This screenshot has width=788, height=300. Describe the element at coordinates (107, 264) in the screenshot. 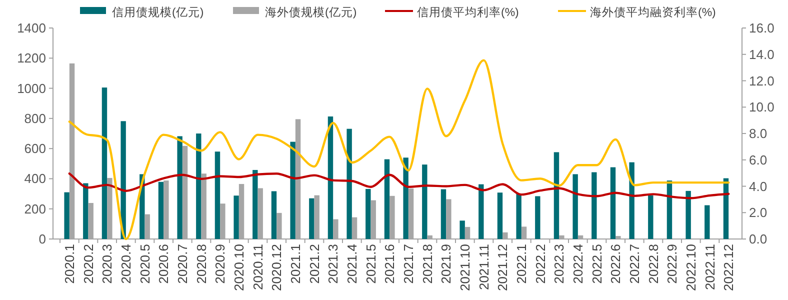

I see `x-tick-label: 2020.3` at that location.